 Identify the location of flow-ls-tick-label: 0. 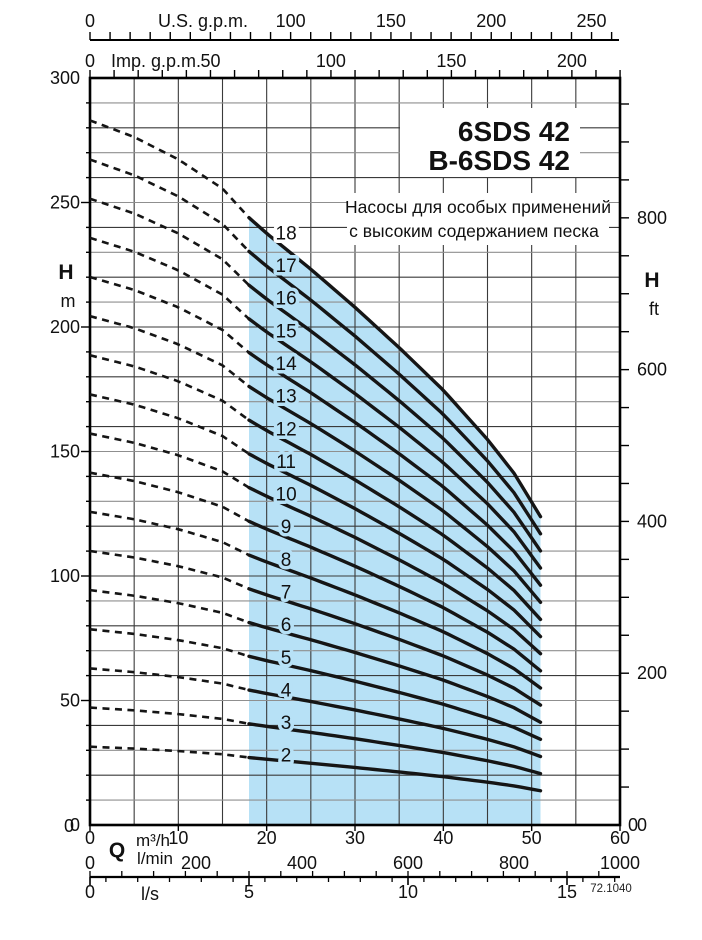
(90, 892).